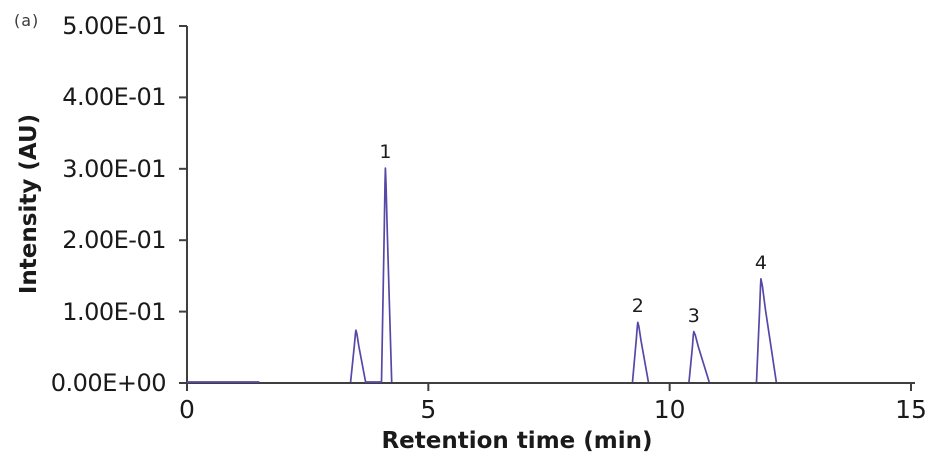 This screenshot has height=467, width=950. Describe the element at coordinates (27, 20) in the screenshot. I see `panel-label: (a)` at that location.